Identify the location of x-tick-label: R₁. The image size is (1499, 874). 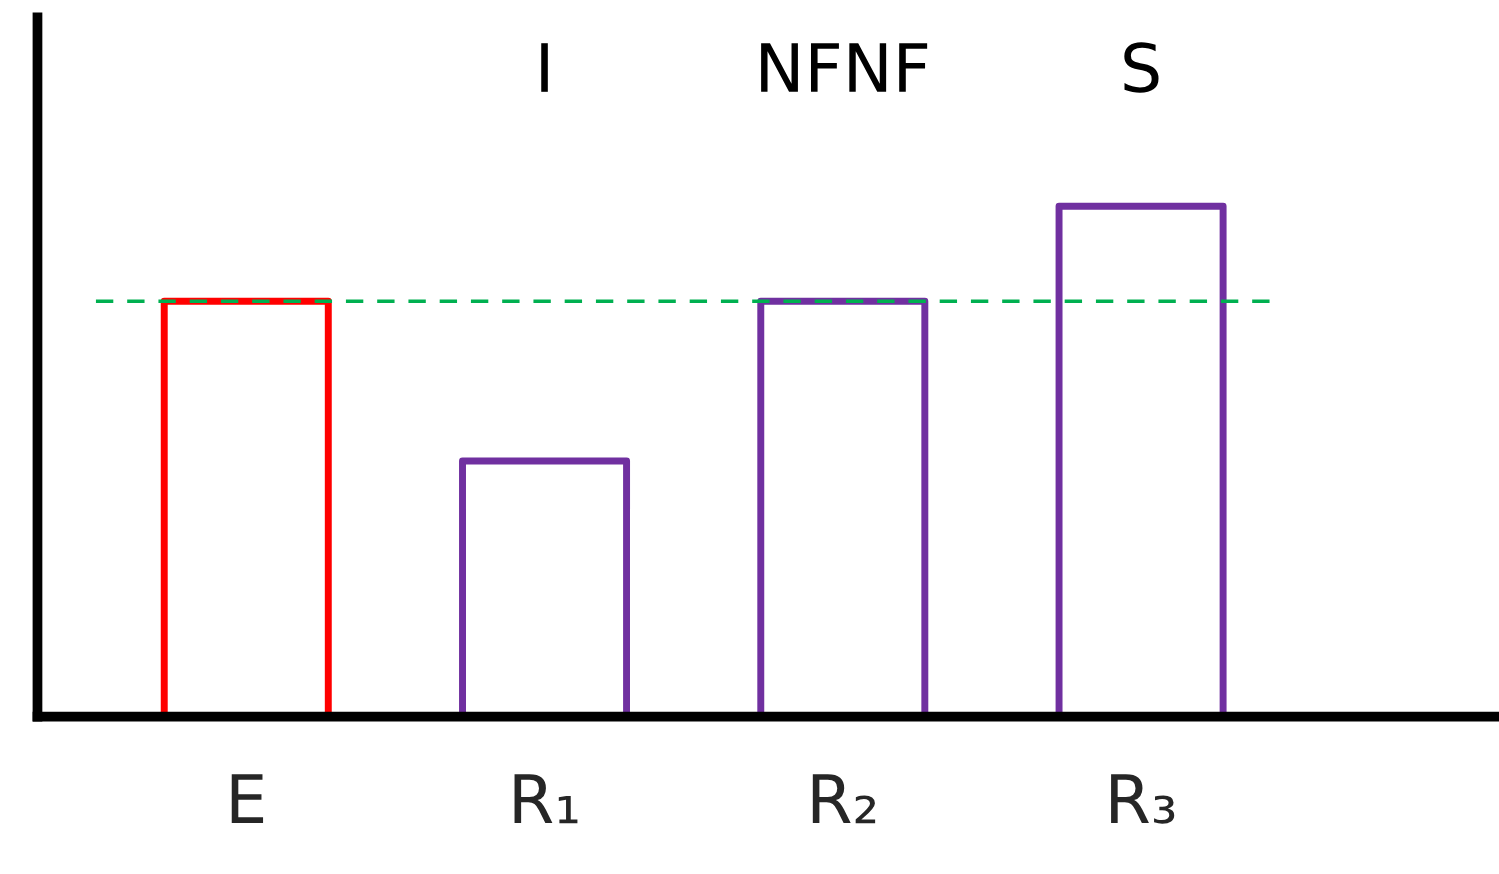
(546, 799).